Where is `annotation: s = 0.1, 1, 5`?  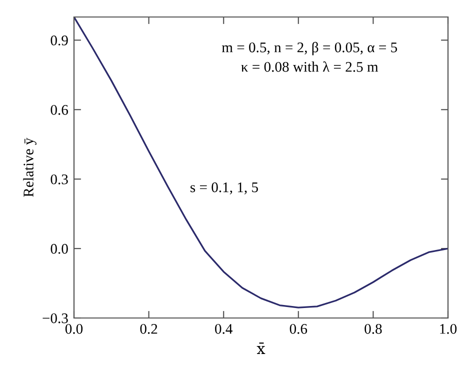
annotation: s = 0.1, 1, 5 is located at coordinates (224, 188).